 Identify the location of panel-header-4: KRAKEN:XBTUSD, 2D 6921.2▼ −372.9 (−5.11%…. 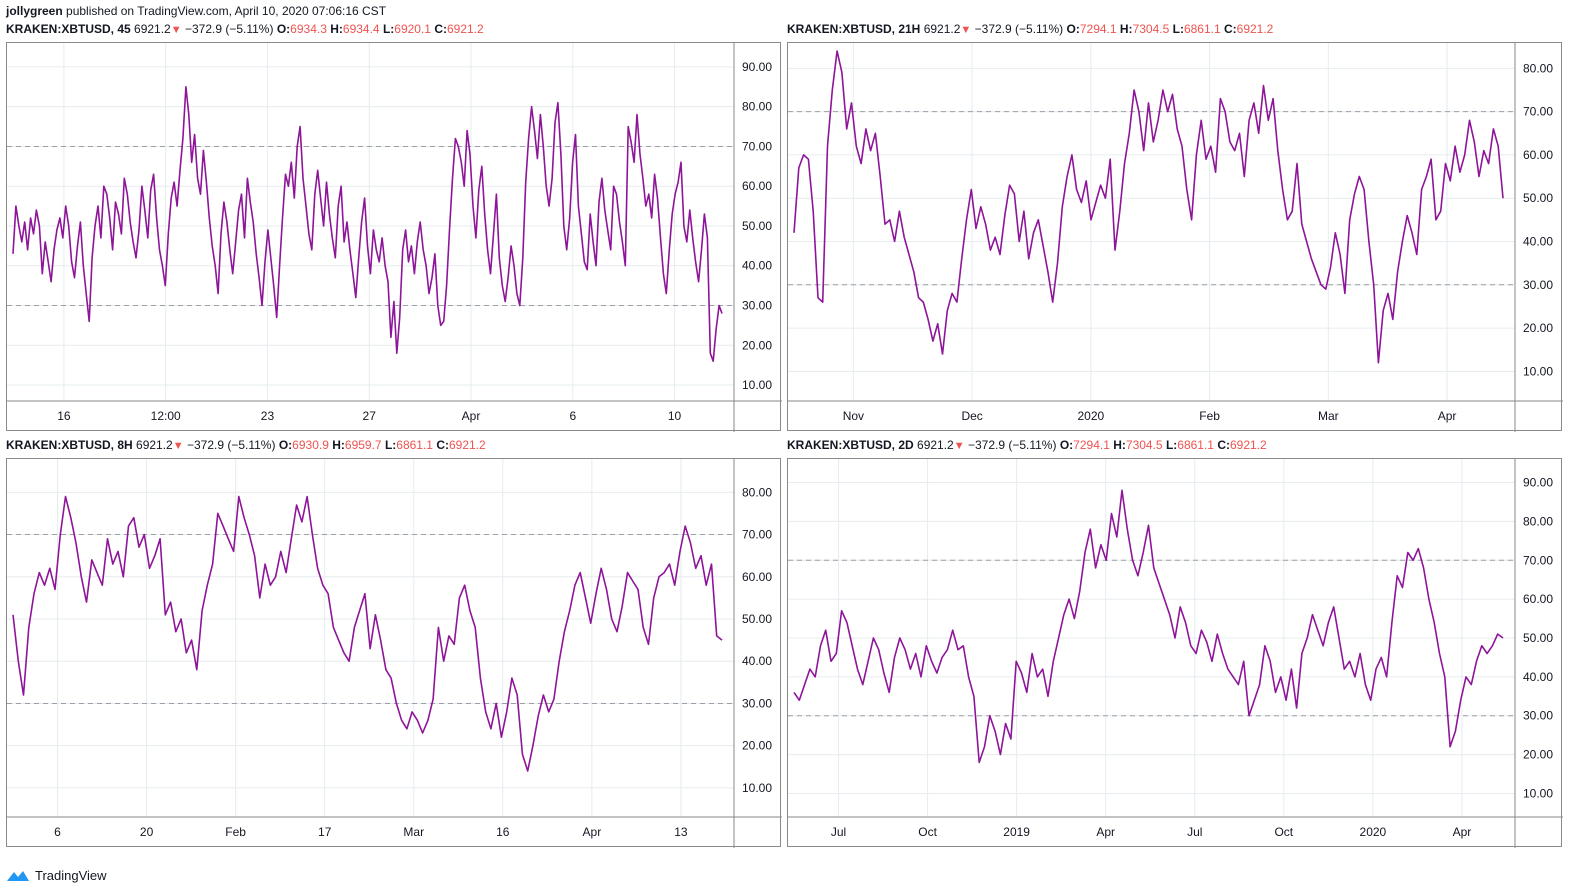
(1027, 445).